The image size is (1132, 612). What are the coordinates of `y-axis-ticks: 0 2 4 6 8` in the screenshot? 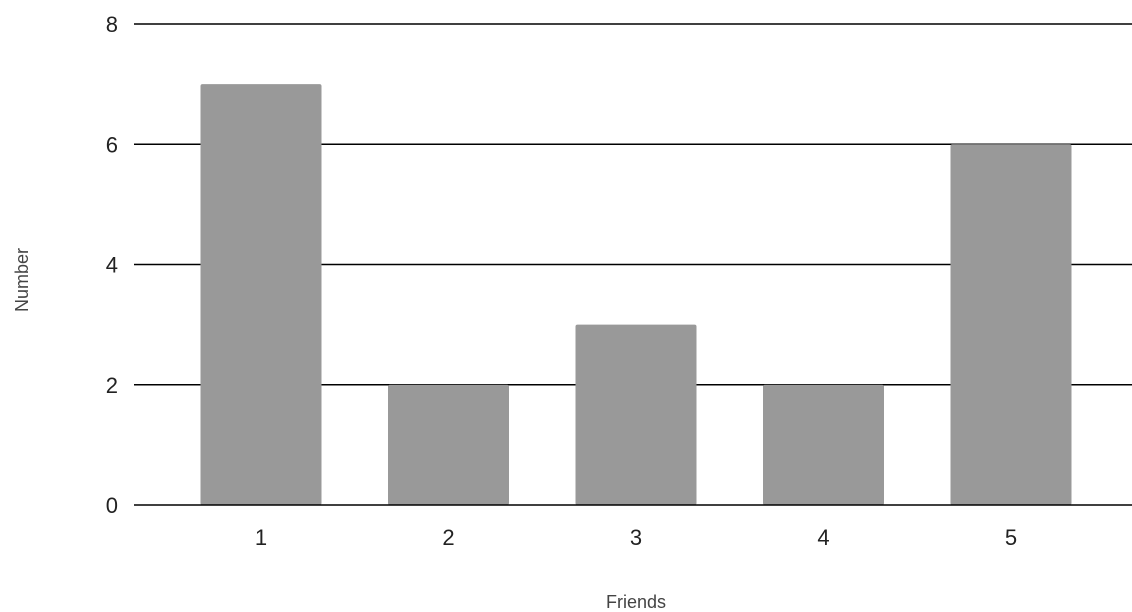 It's located at (112, 265).